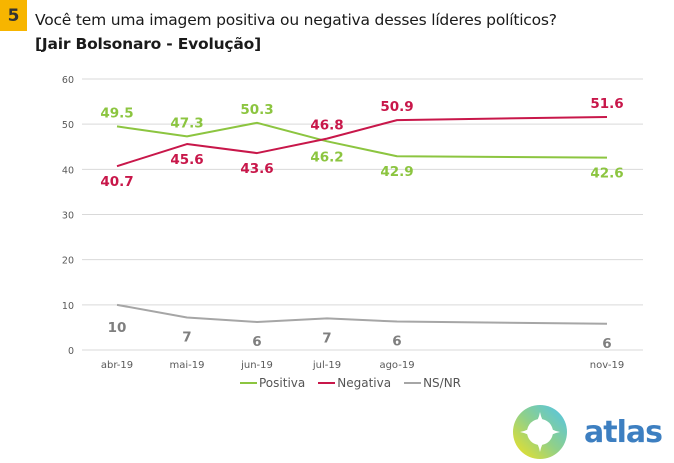 This screenshot has height=463, width=674. Describe the element at coordinates (116, 113) in the screenshot. I see `data-label-positiva: 49.5` at that location.